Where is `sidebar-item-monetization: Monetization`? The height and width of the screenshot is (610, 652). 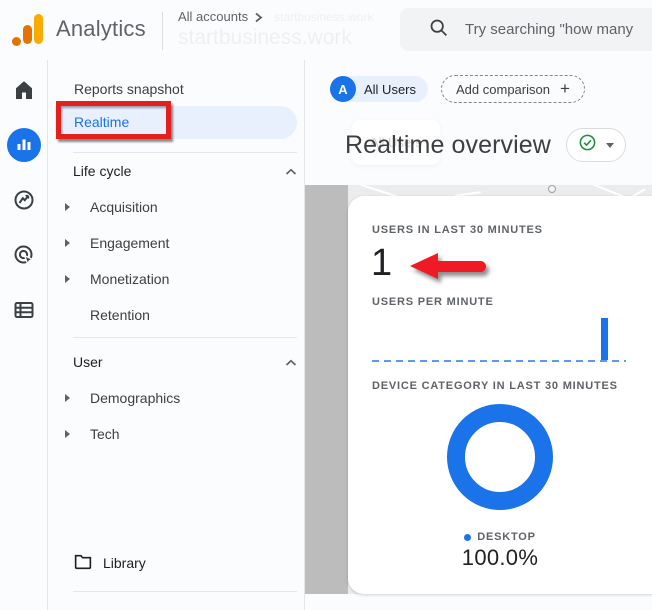 sidebar-item-monetization: Monetization is located at coordinates (177, 279).